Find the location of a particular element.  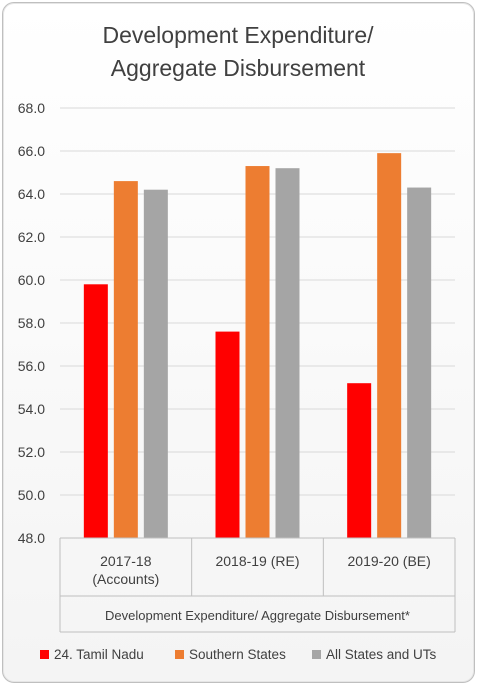

y-tick-label: 56.0 is located at coordinates (31, 366).